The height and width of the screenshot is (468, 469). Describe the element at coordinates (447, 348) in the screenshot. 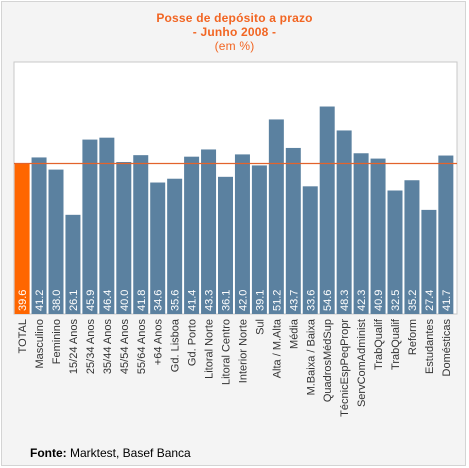

I see `category-label-25: Domésticas` at that location.